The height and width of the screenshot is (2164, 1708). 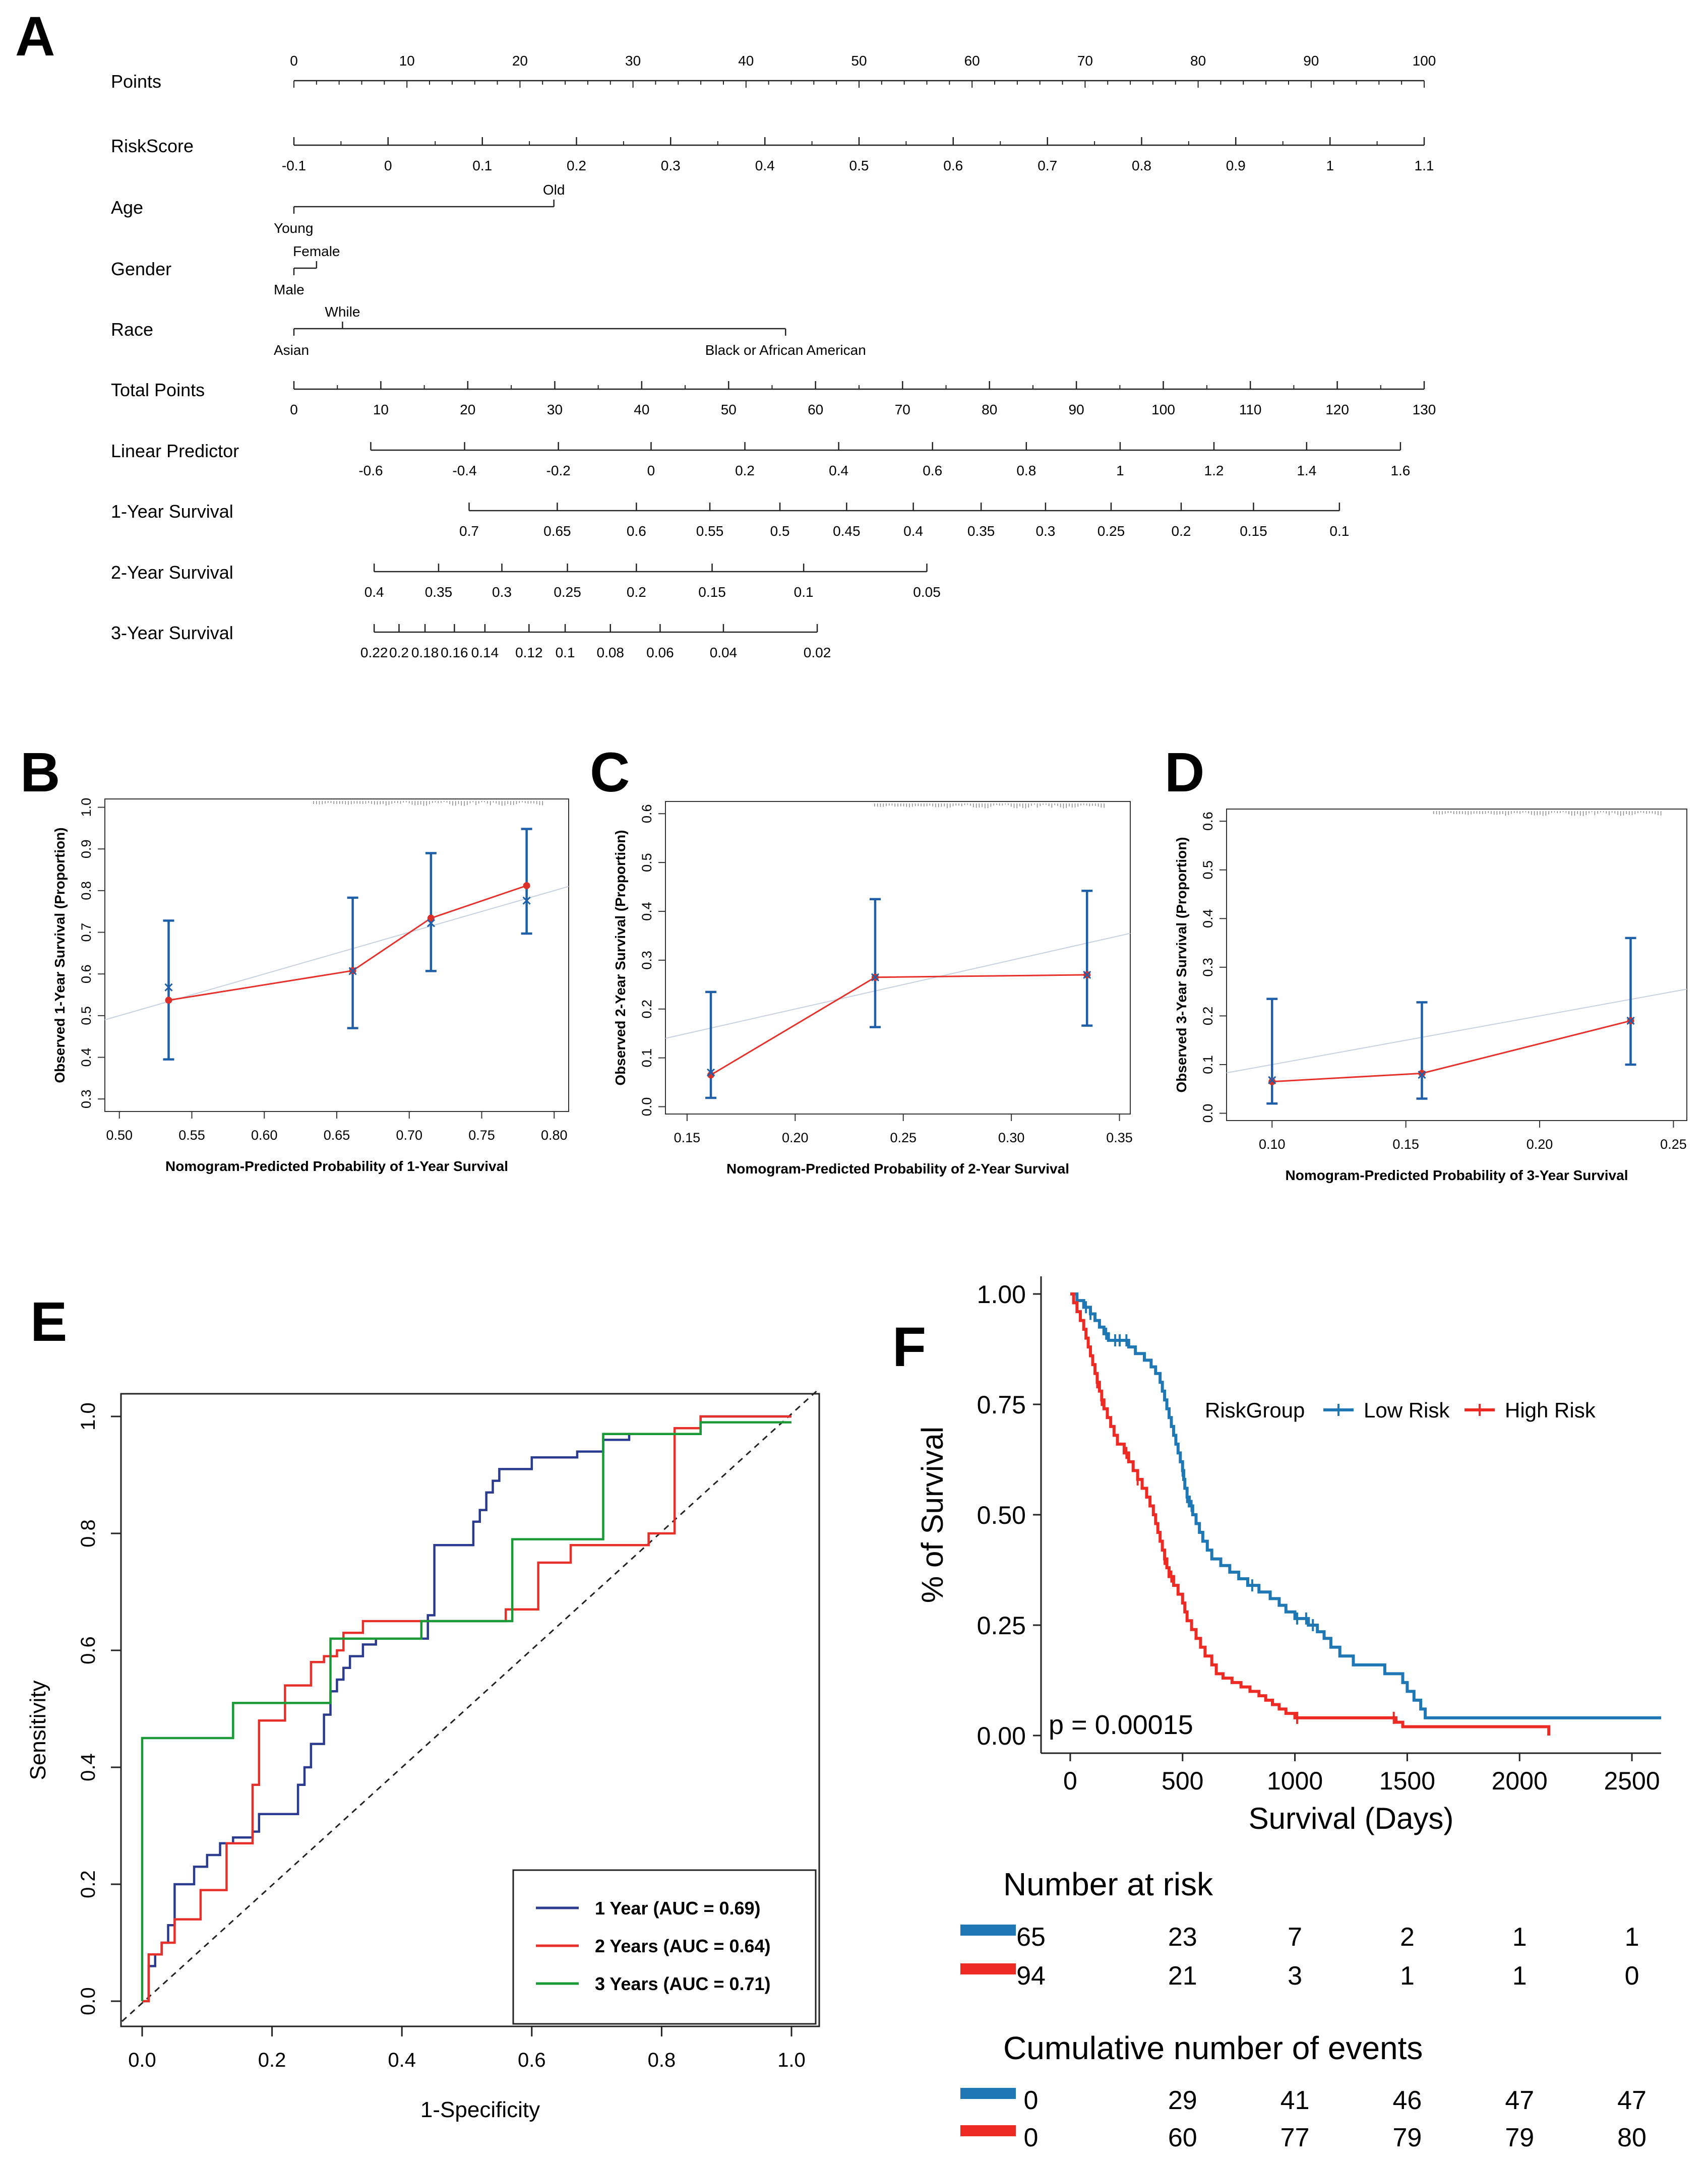 What do you see at coordinates (927, 592) in the screenshot?
I see `nomogram-2-year-survival-tick-label: 0.05` at bounding box center [927, 592].